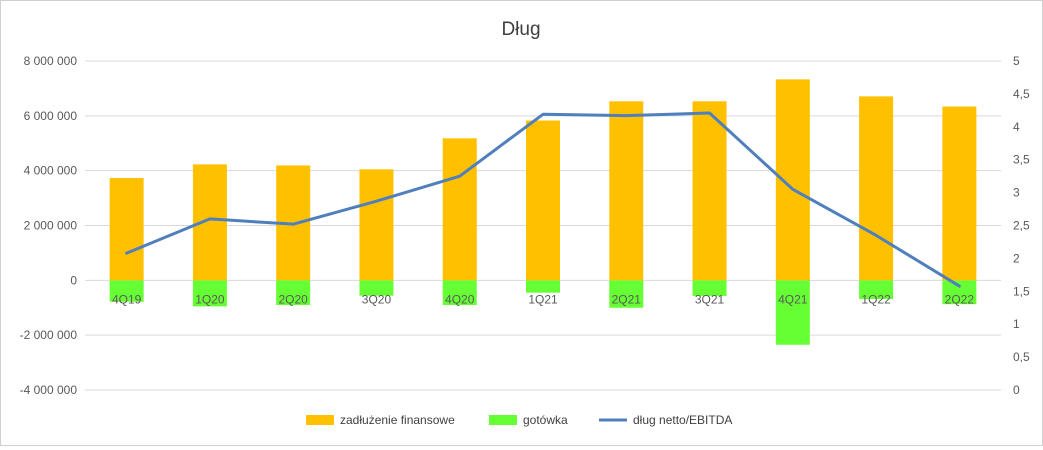  I want to click on left-tick-label: 4 000 000, so click(51, 171).